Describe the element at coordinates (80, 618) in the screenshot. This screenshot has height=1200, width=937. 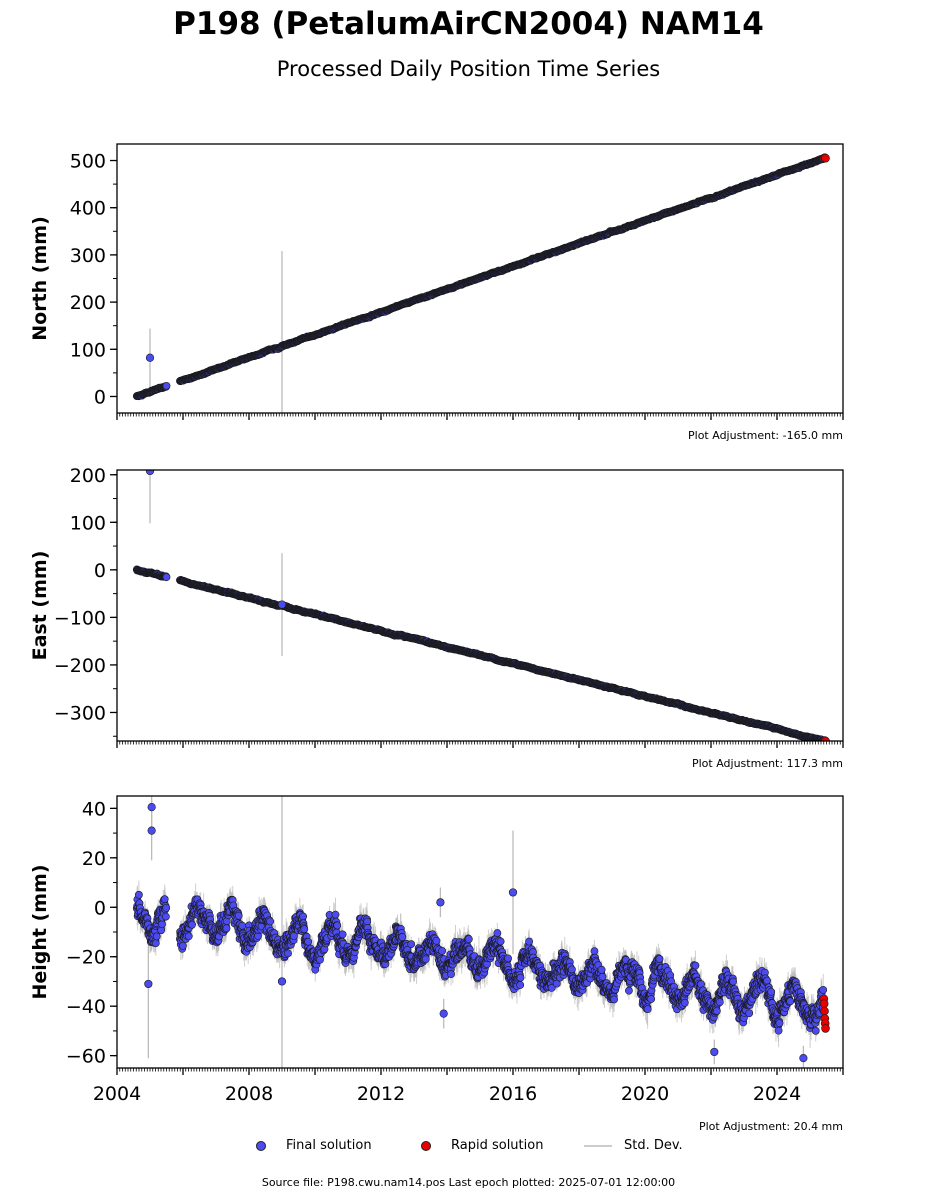
I see `y-tick-label: −100` at that location.